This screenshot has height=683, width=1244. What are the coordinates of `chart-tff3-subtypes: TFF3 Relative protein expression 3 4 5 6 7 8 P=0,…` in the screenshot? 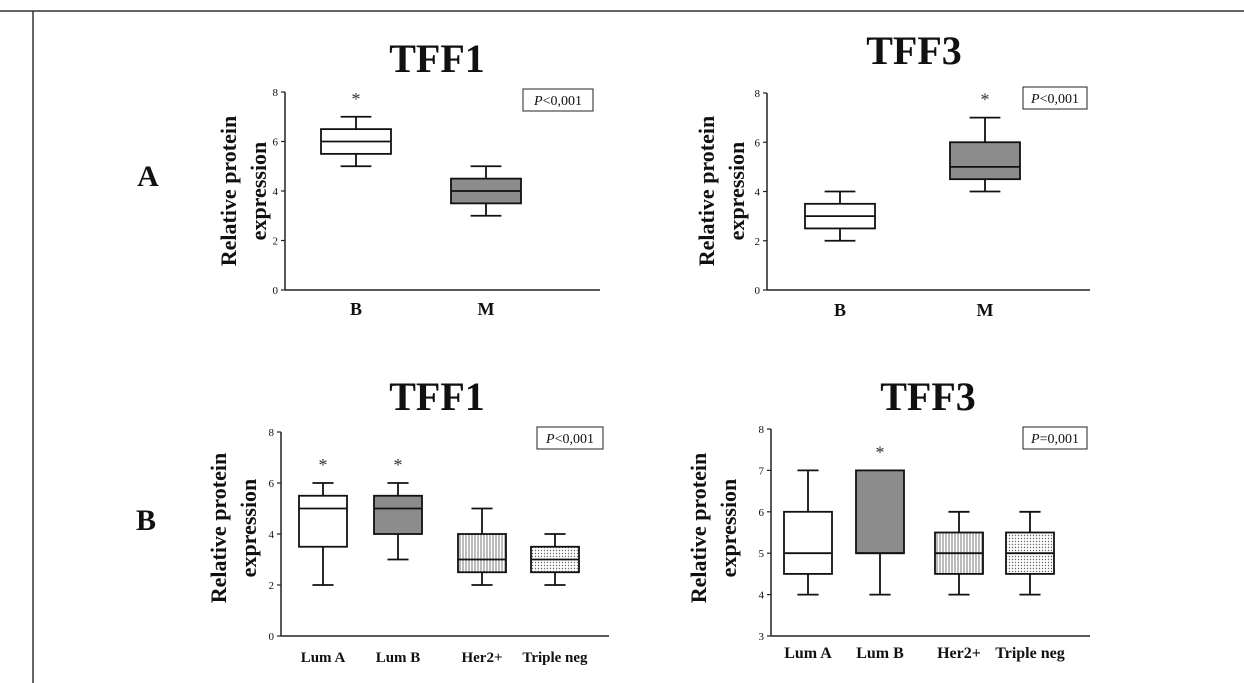 It's located at (888, 518).